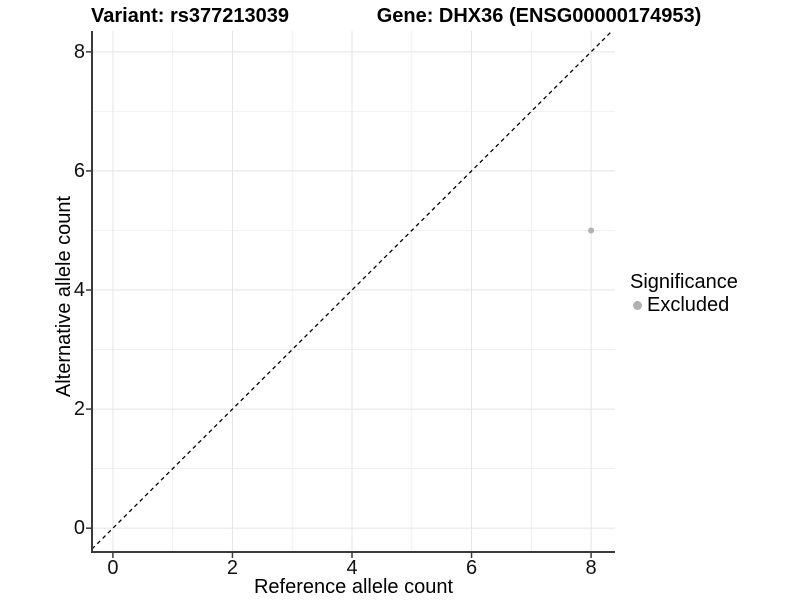  What do you see at coordinates (79, 290) in the screenshot?
I see `y-tick-label: 4` at bounding box center [79, 290].